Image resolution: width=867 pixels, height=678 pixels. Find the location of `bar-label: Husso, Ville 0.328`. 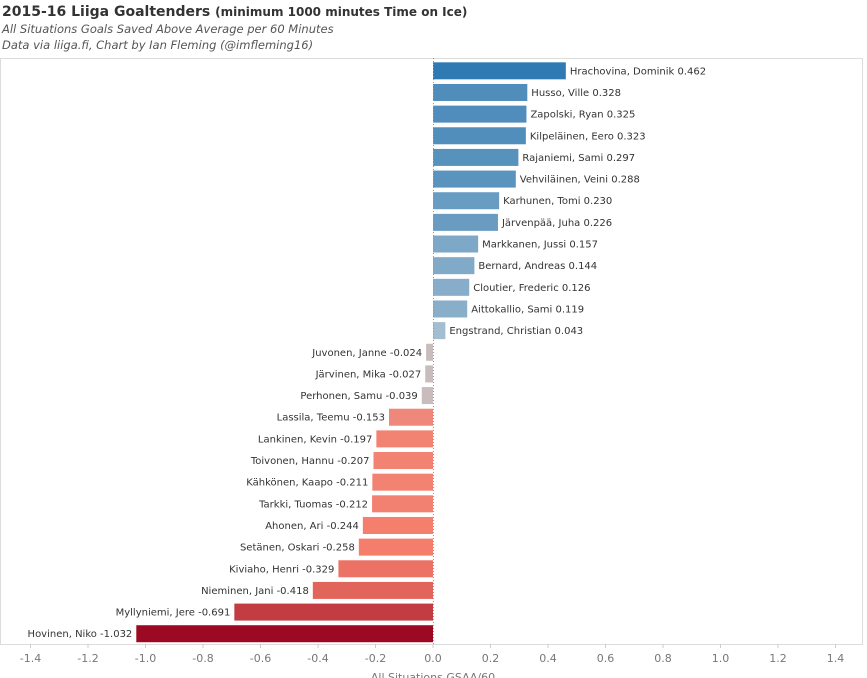

bar-label: Husso, Ville 0.328 is located at coordinates (576, 93).